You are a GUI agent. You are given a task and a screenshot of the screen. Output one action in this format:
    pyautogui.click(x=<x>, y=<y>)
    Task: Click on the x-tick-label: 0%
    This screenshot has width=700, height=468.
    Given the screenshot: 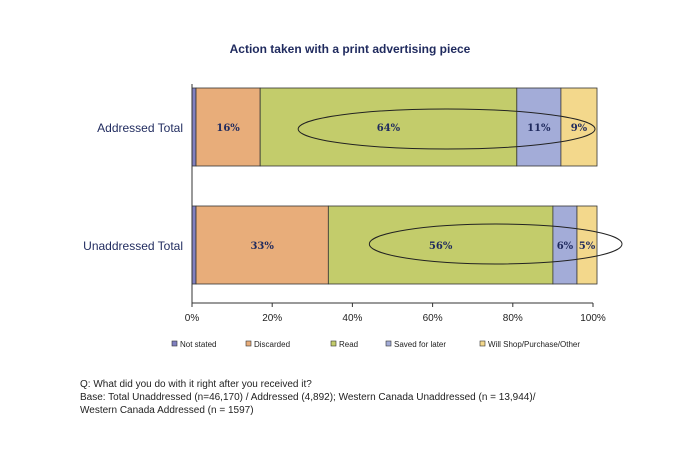 What is the action you would take?
    pyautogui.click(x=192, y=318)
    